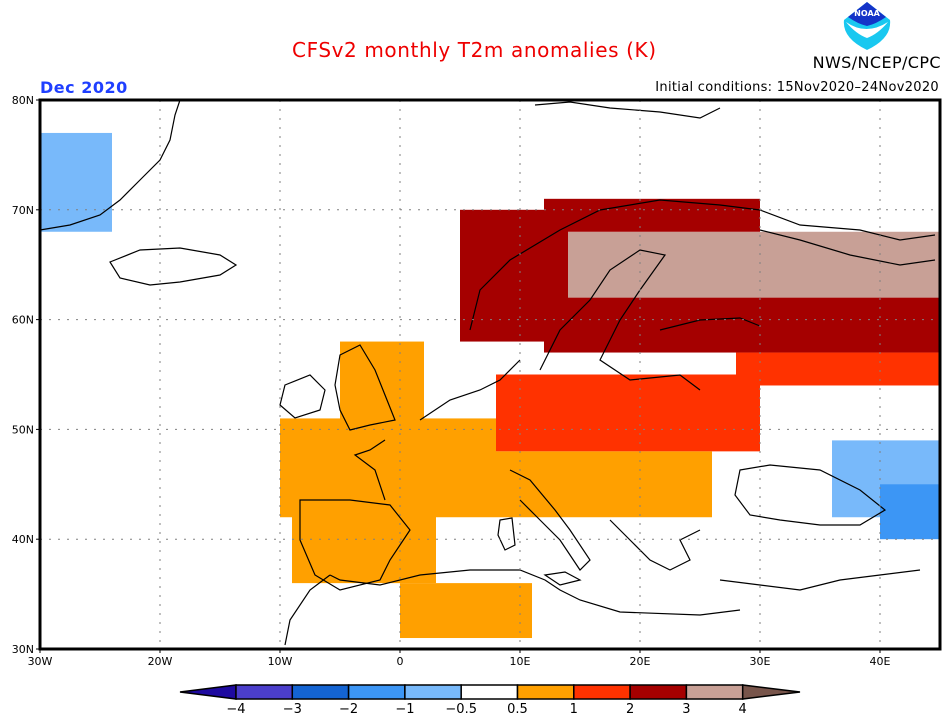 The image size is (943, 717). What do you see at coordinates (470, 390) in the screenshot?
I see `coastline-north-sea` at bounding box center [470, 390].